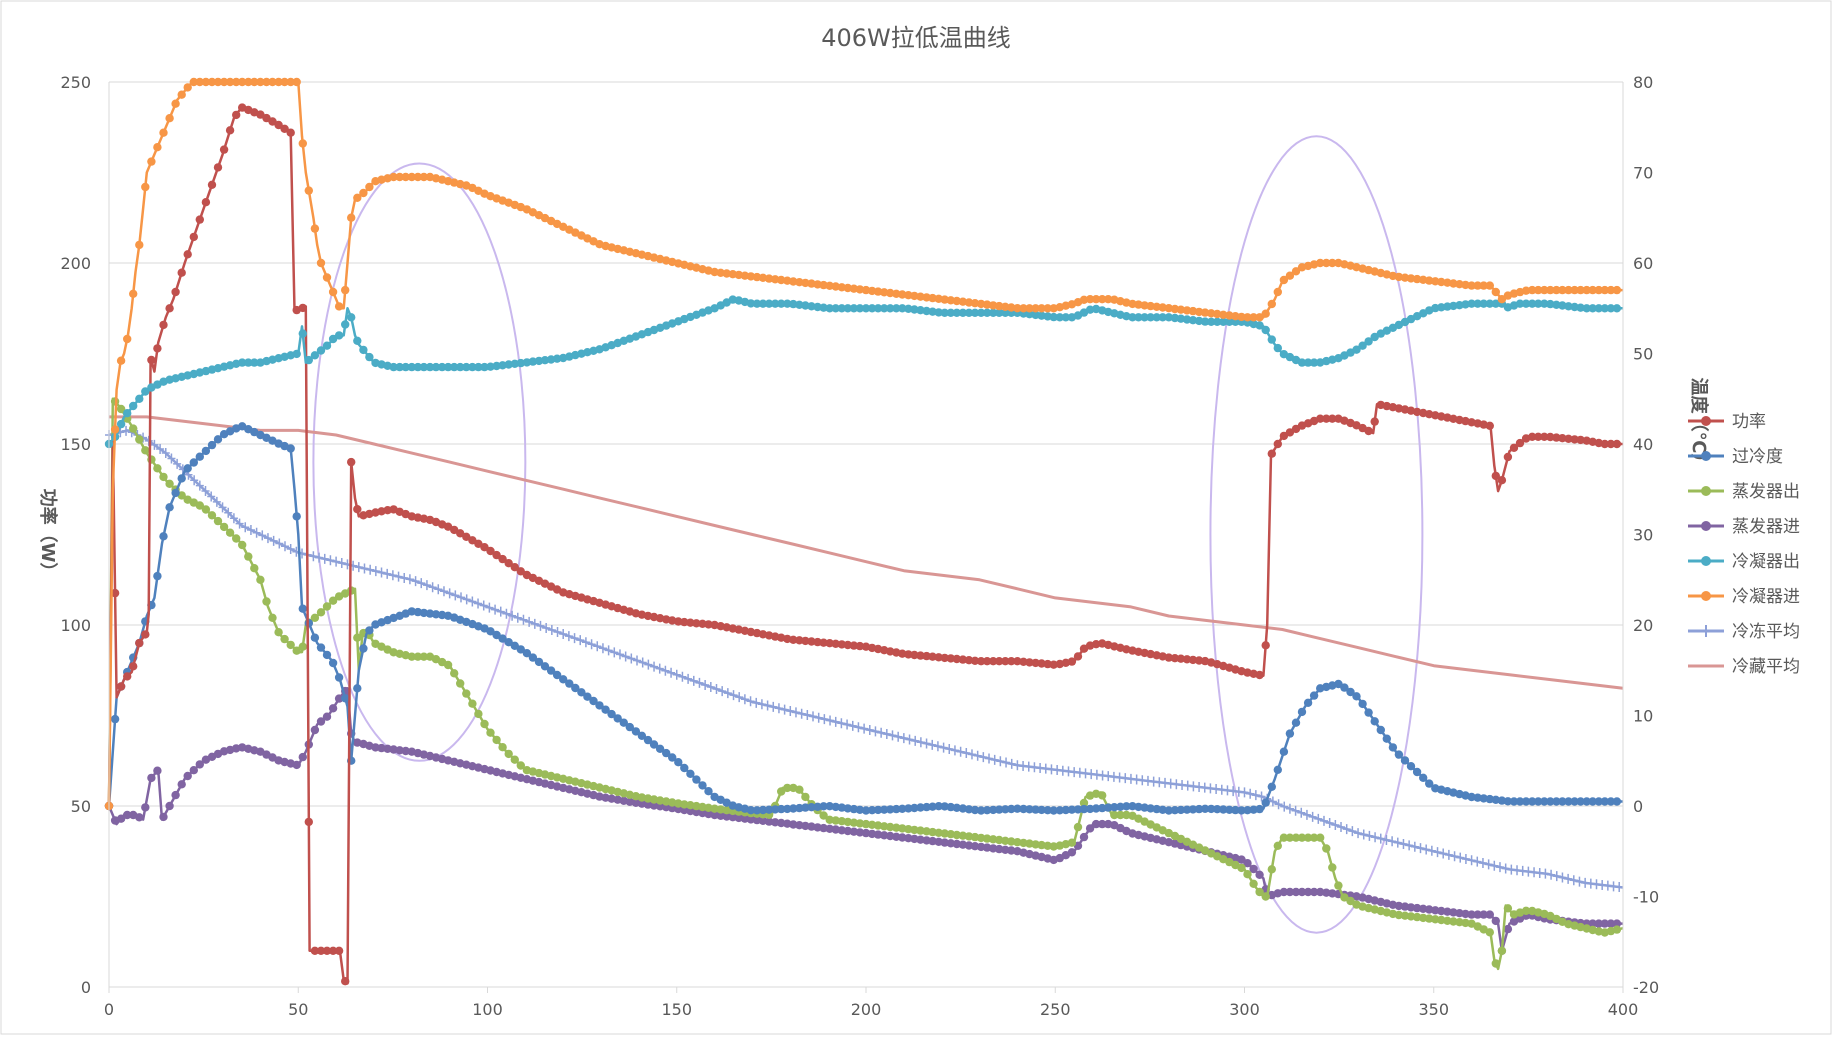  Describe the element at coordinates (1766, 527) in the screenshot. I see `legend-label: 蒸发器进` at that location.